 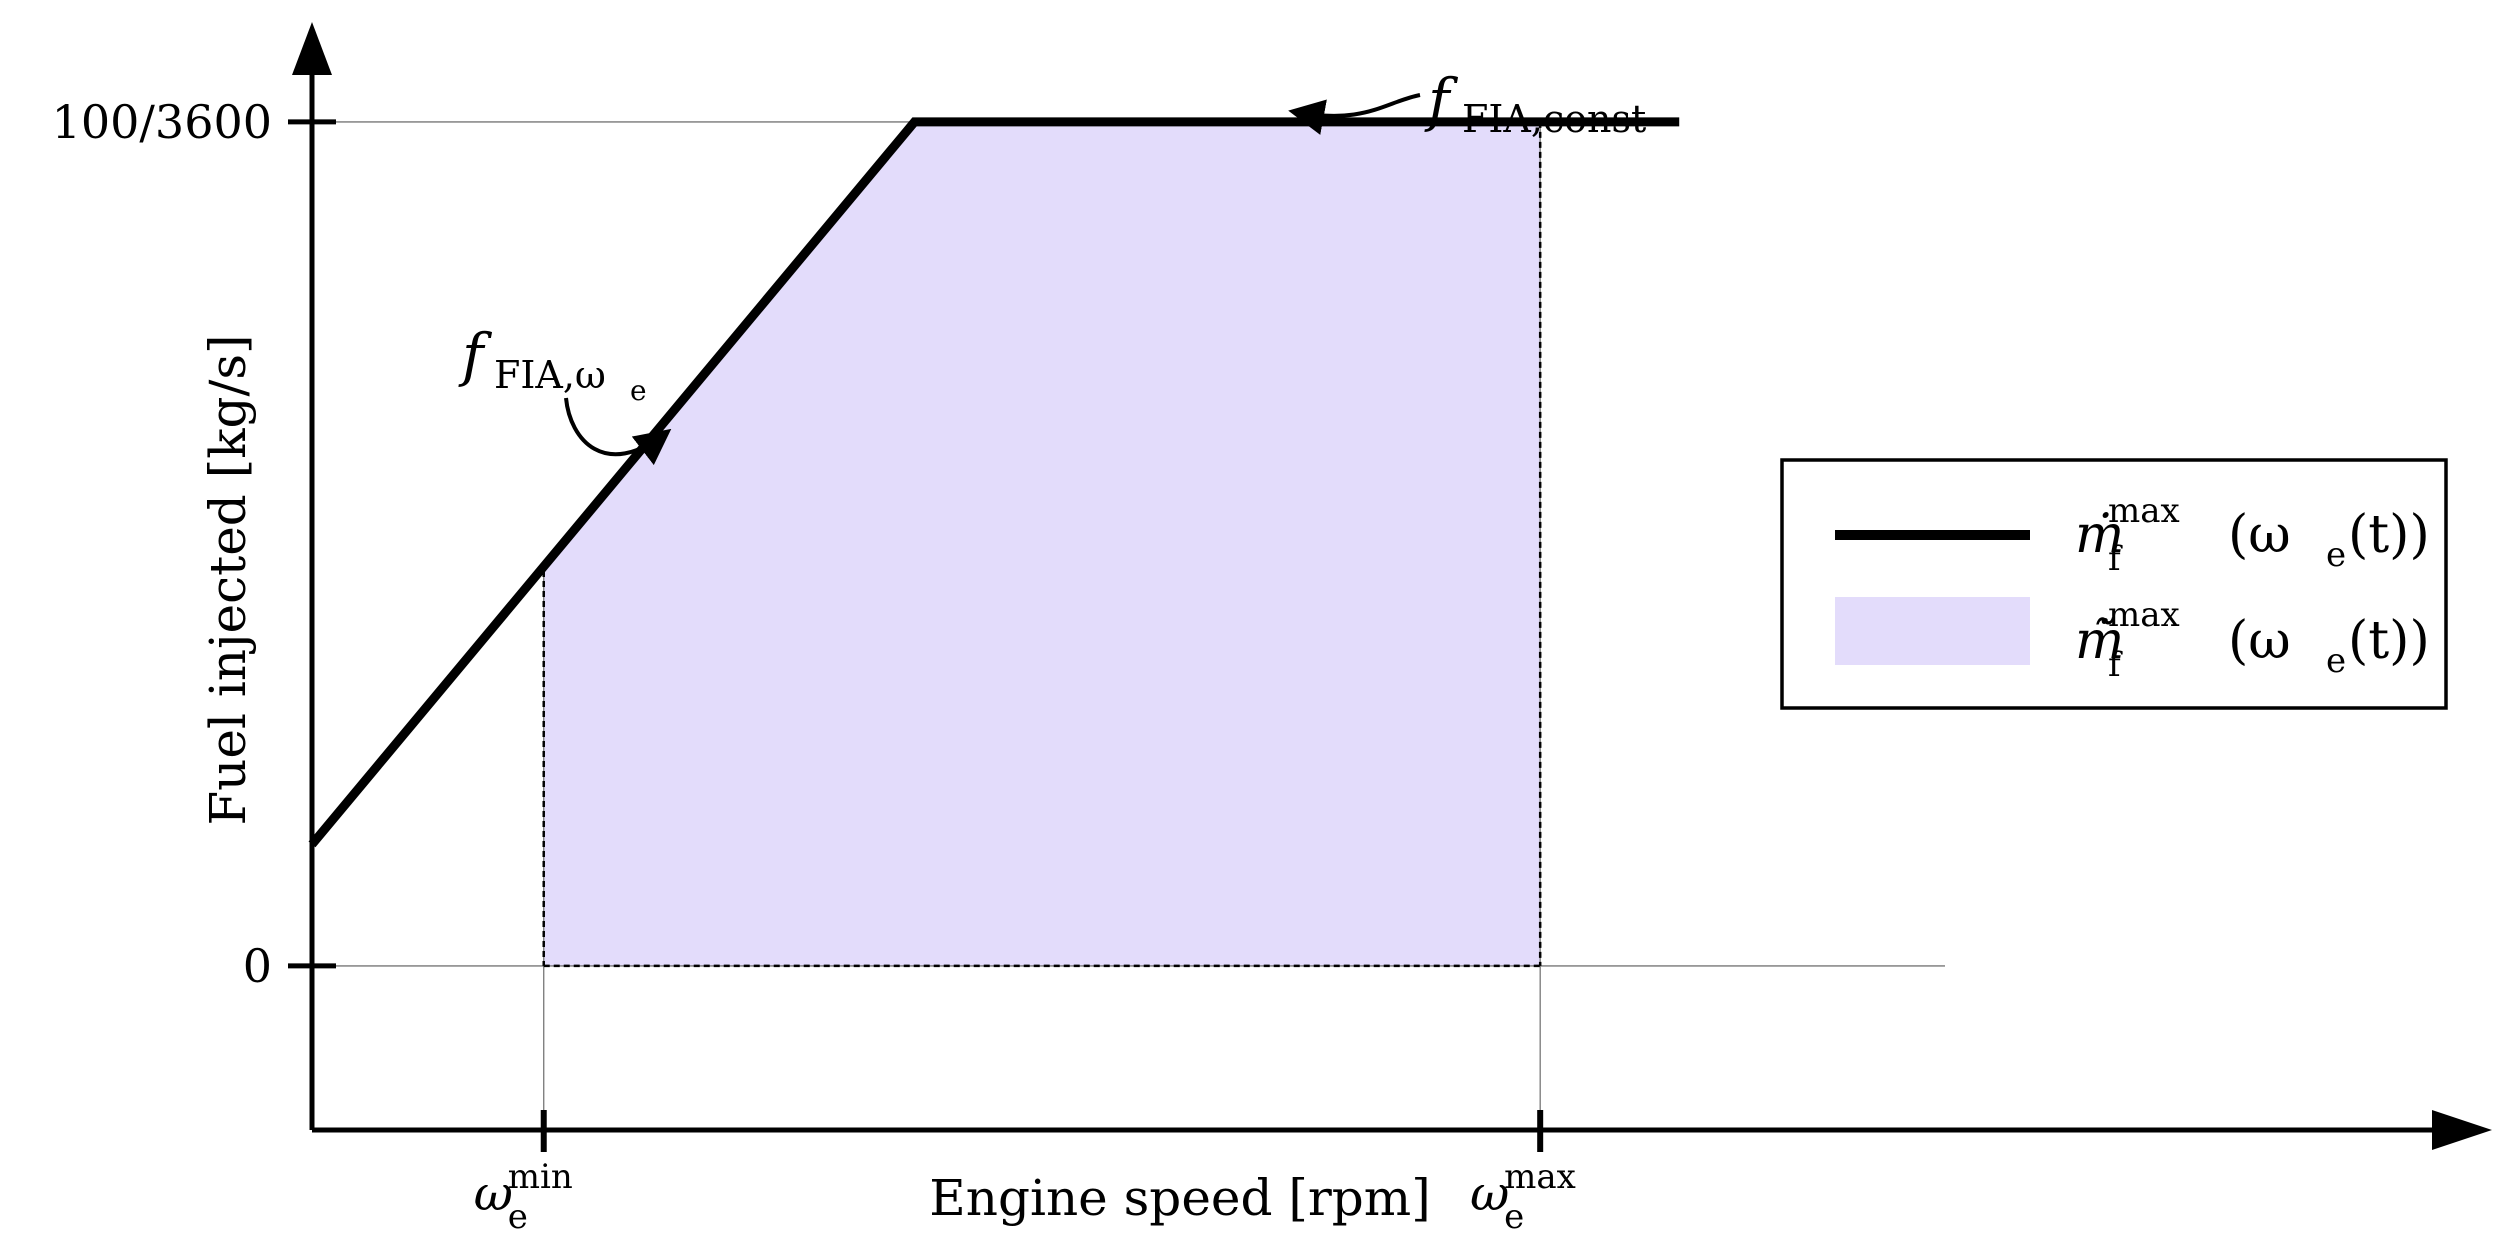 I want to click on x-tick-label-omega-min: ω e min, so click(x=523, y=1197).